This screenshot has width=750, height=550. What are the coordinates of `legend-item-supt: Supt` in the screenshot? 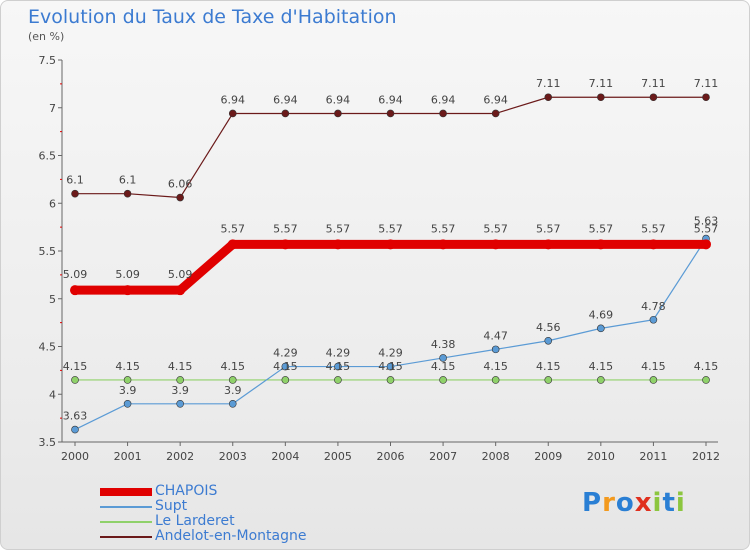 It's located at (230, 506).